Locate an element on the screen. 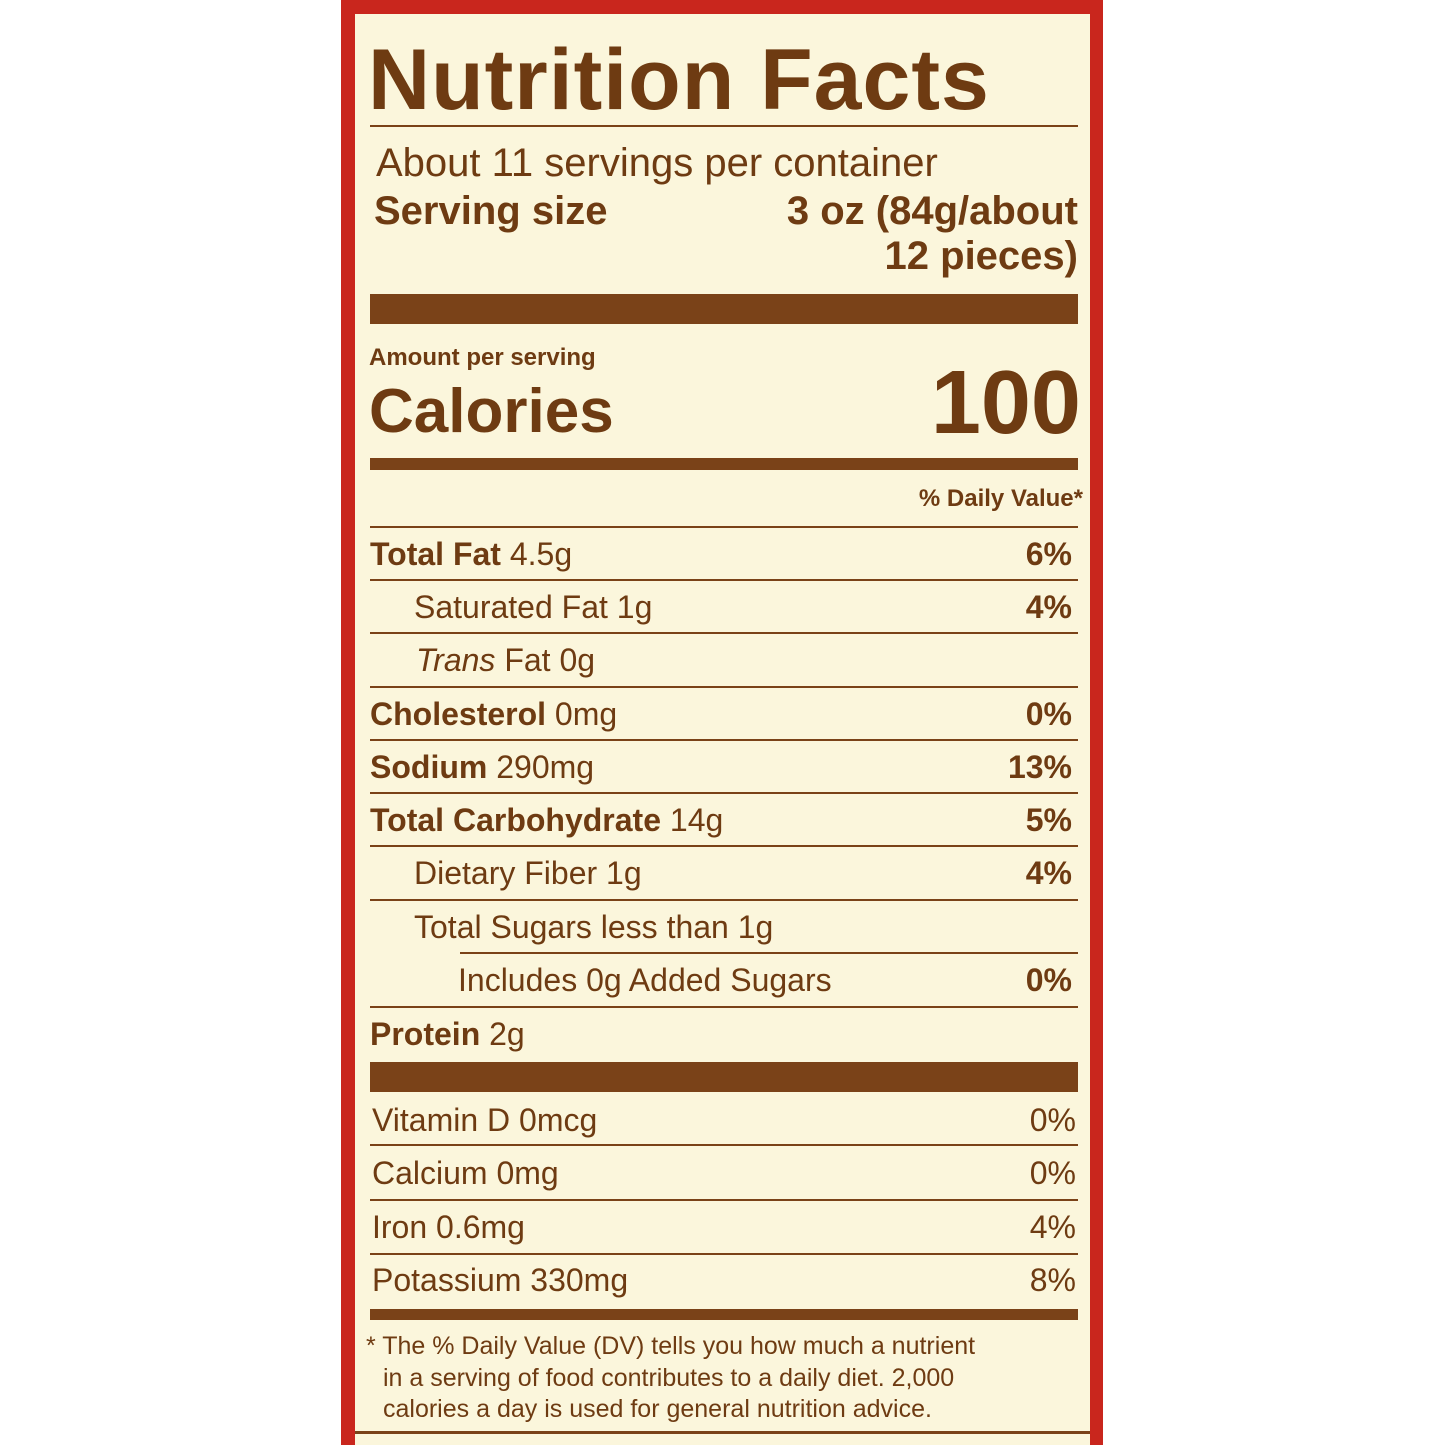 The width and height of the screenshot is (1445, 1445). nutrient-row-added-sugars: Includes 0g Added Sugars 0% is located at coordinates (721, 980).